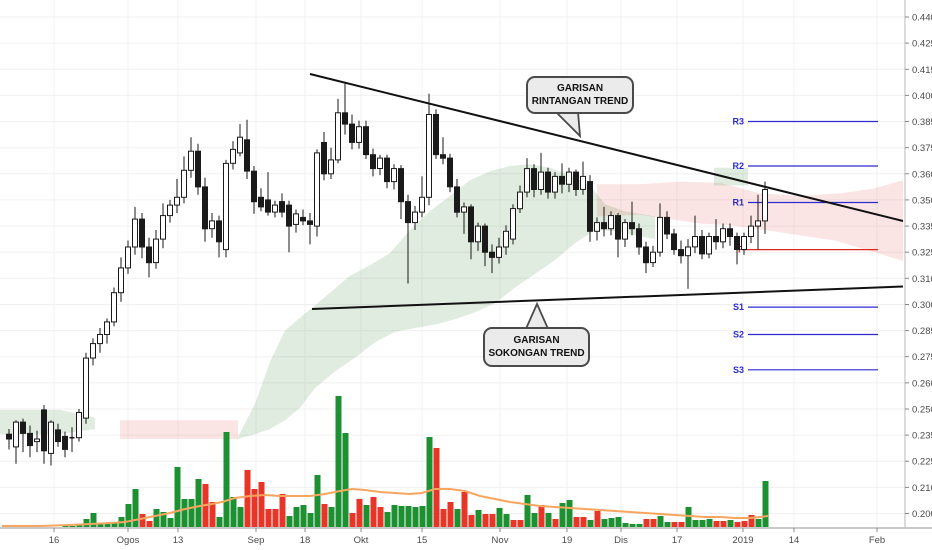 This screenshot has width=932, height=550. I want to click on time-tick-label: Sep, so click(256, 540).